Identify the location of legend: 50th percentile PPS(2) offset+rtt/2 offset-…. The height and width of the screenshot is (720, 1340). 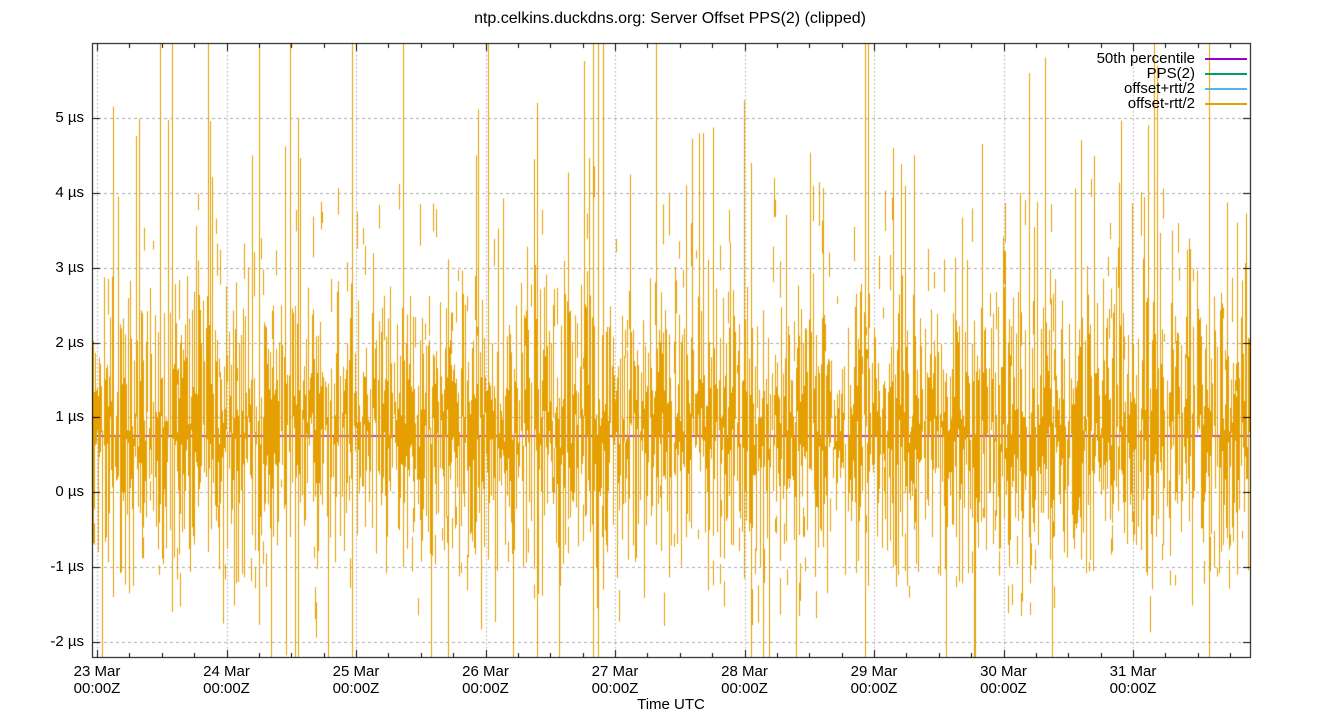
(1171, 81).